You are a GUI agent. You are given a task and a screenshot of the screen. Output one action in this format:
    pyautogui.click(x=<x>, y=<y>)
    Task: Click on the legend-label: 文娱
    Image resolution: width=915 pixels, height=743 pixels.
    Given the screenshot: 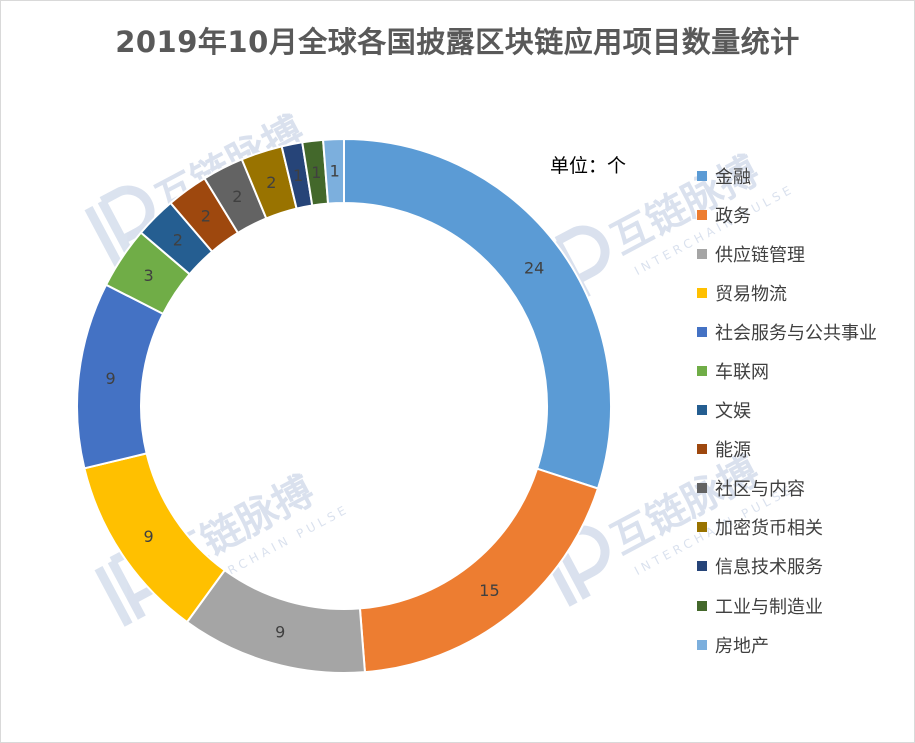 What is the action you would take?
    pyautogui.click(x=733, y=412)
    